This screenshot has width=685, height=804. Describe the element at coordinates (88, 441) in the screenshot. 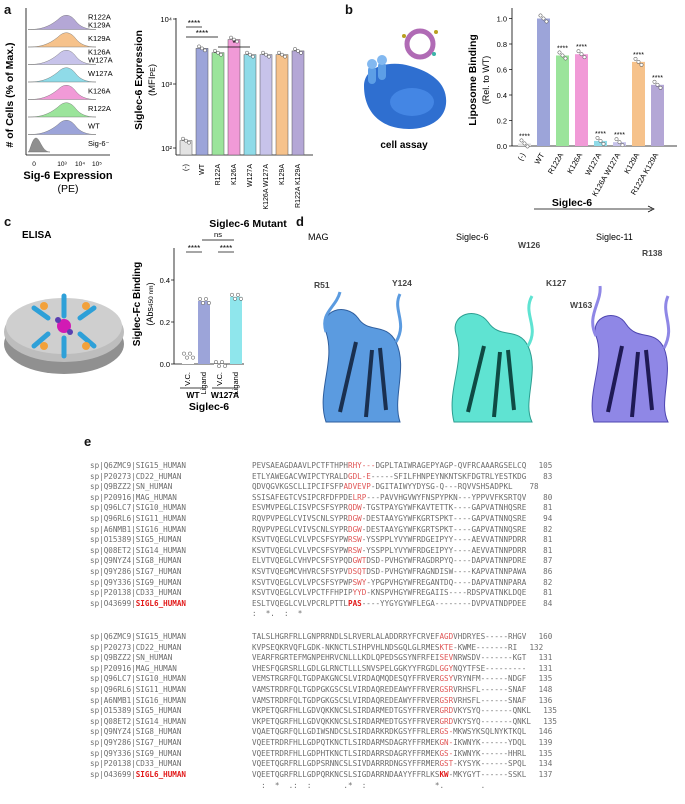

I see `panel-label-e: e` at that location.